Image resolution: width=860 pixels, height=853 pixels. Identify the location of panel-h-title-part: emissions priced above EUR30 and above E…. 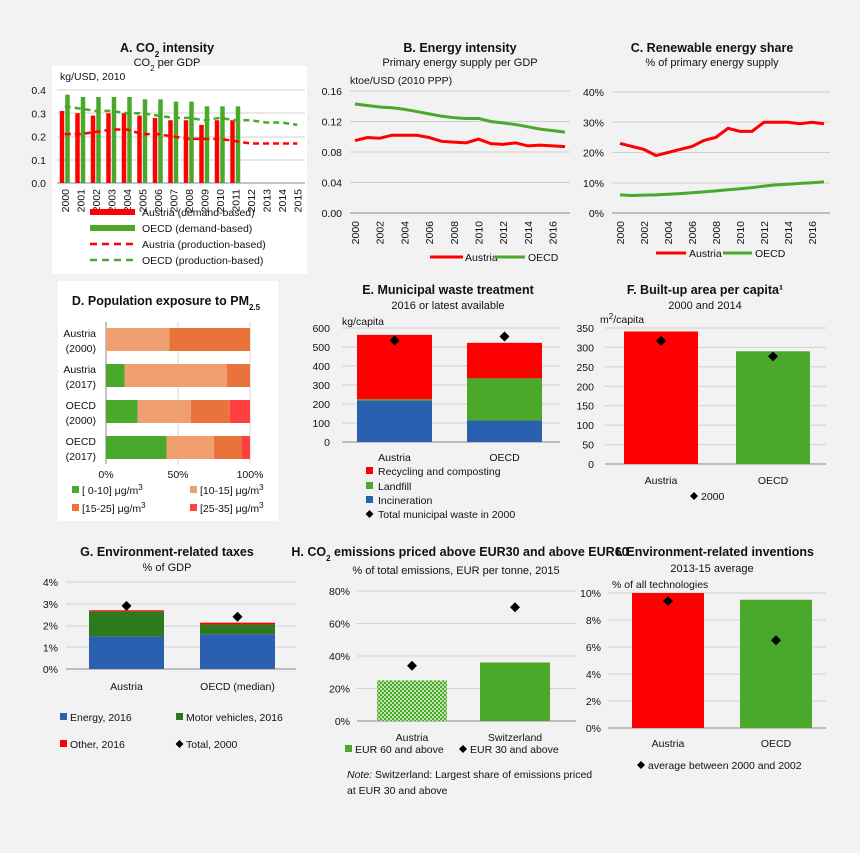
(480, 552).